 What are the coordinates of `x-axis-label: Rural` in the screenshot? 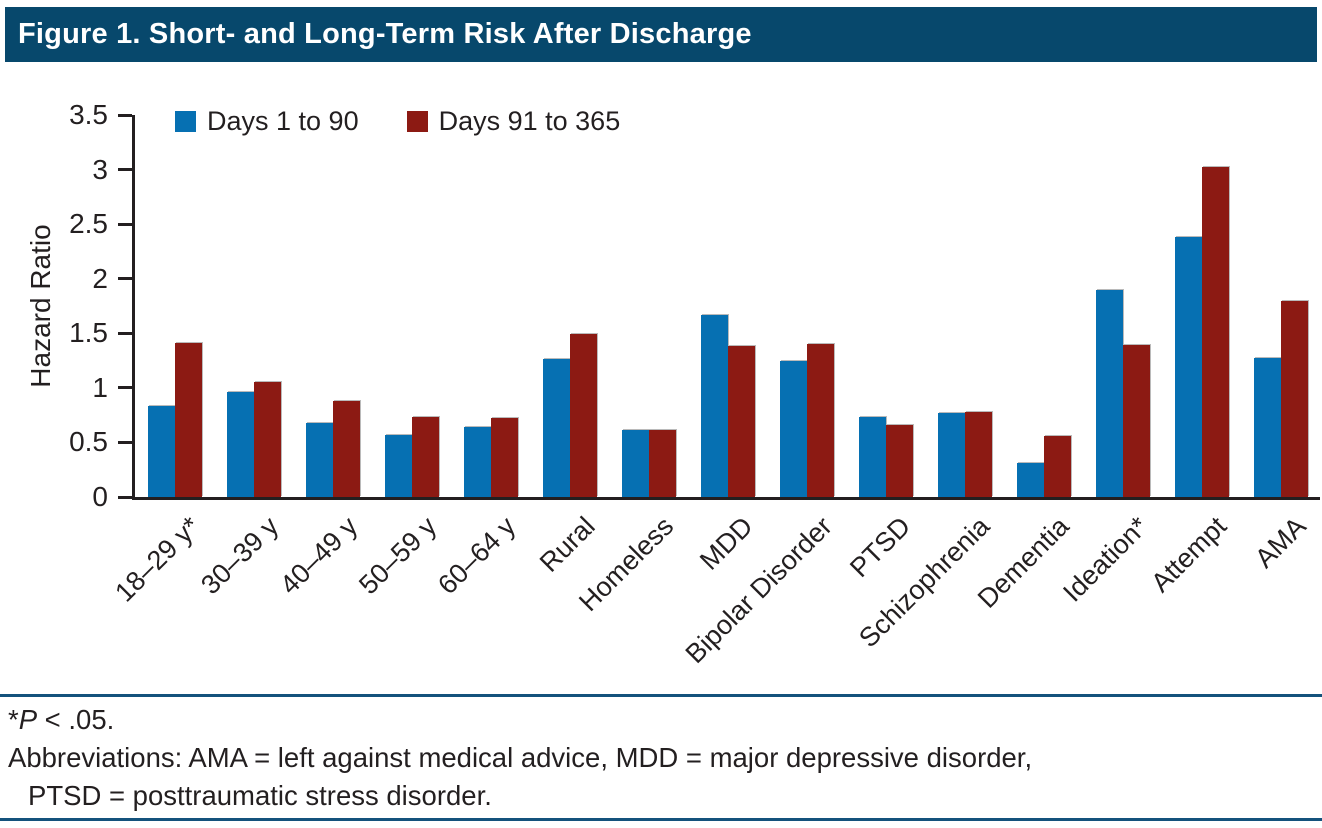 It's located at (567, 544).